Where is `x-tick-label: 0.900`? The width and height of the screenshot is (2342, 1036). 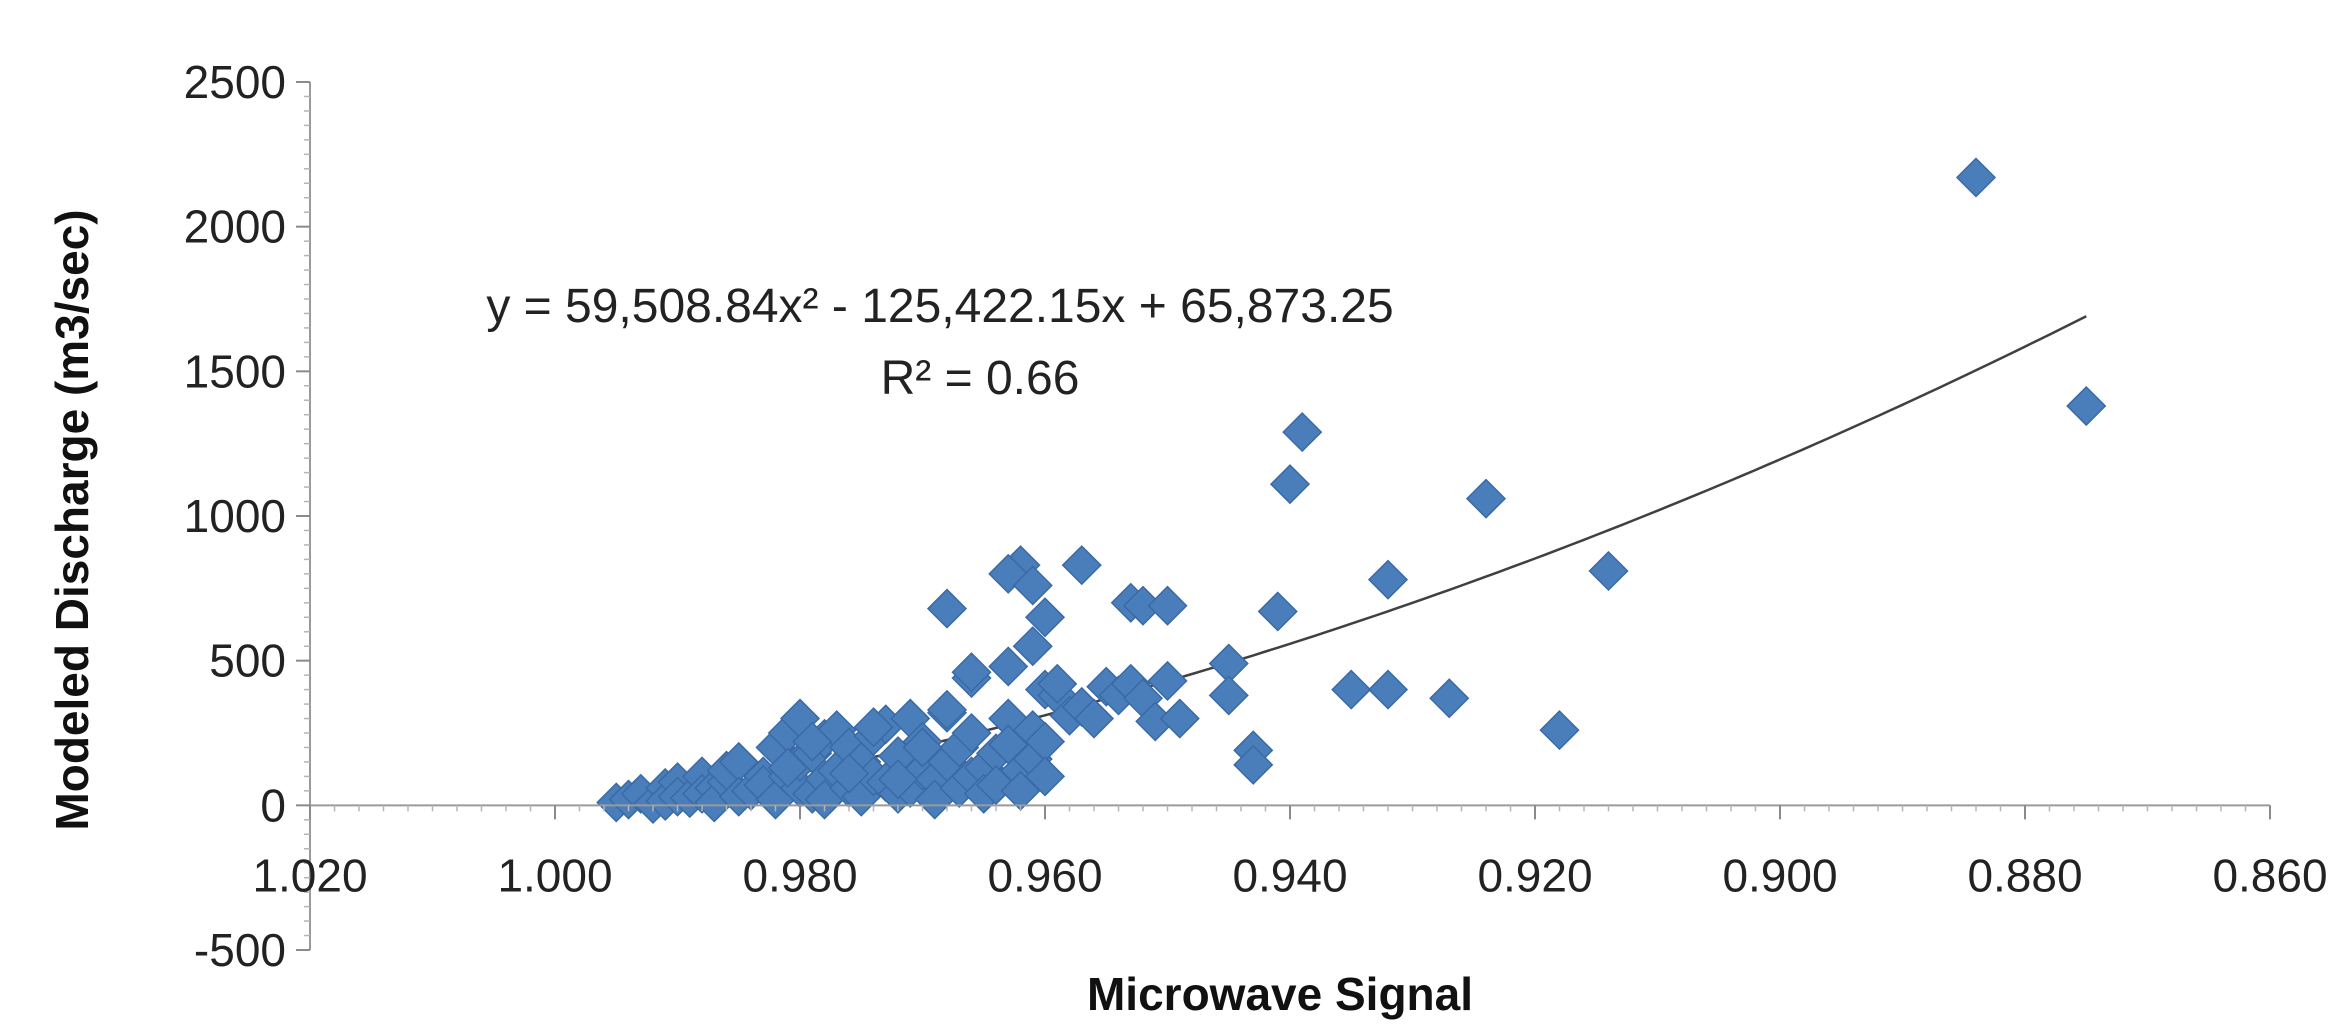 x-tick-label: 0.900 is located at coordinates (1779, 875).